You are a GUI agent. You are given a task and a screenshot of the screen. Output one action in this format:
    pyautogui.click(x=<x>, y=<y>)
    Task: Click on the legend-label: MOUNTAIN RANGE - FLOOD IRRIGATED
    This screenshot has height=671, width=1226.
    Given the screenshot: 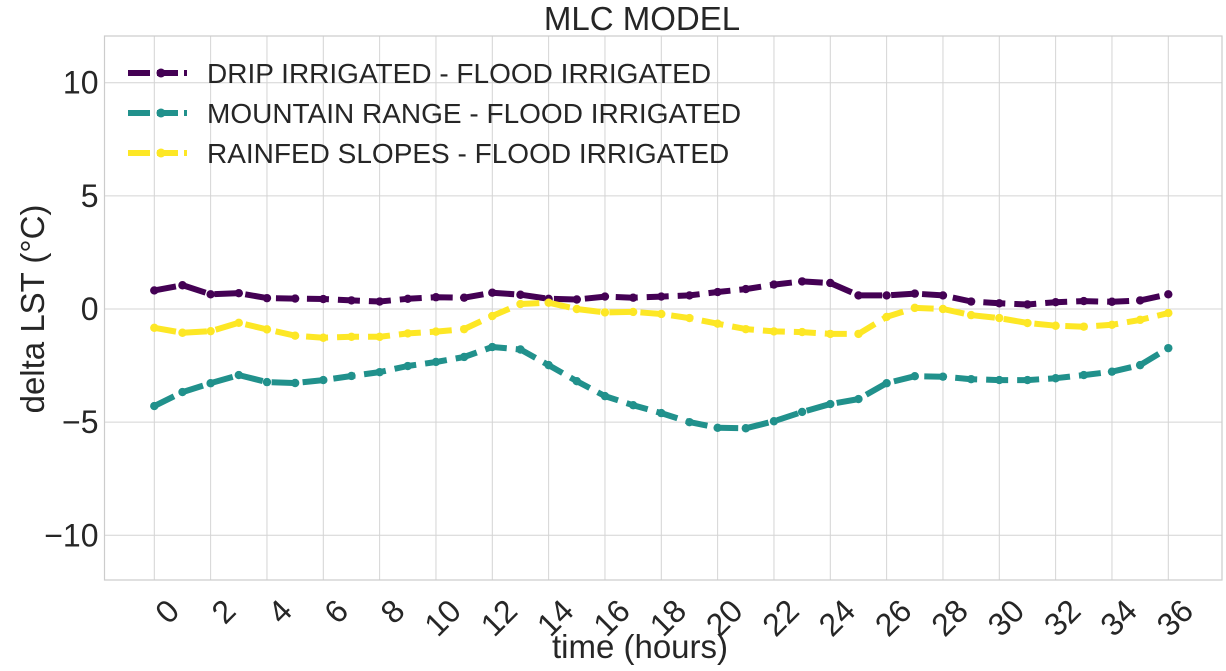 What is the action you would take?
    pyautogui.click(x=474, y=113)
    